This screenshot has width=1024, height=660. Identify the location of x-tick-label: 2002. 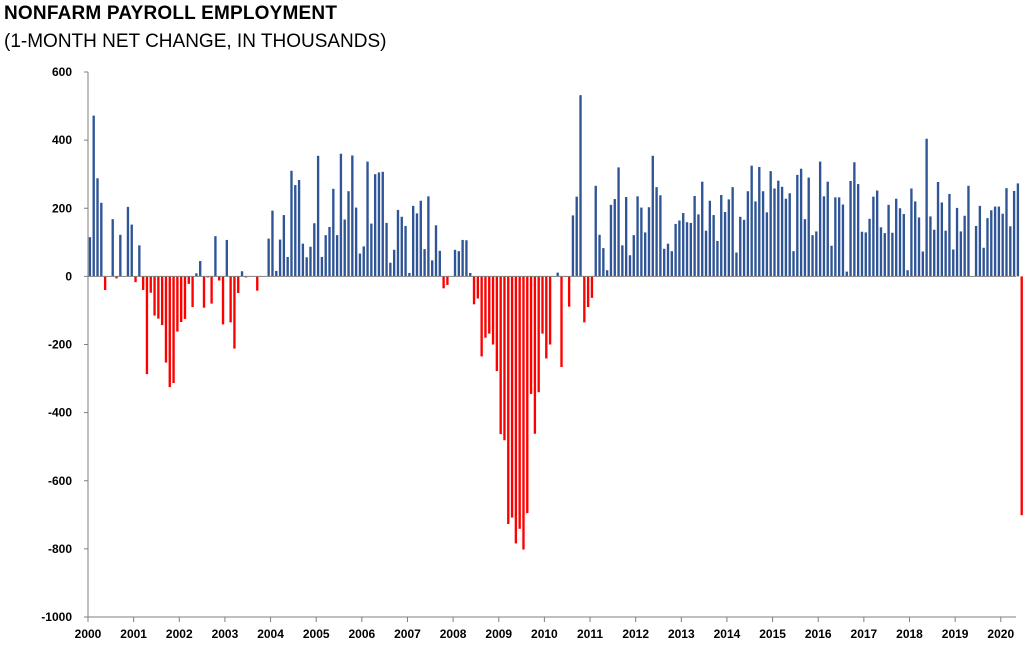
(179, 634).